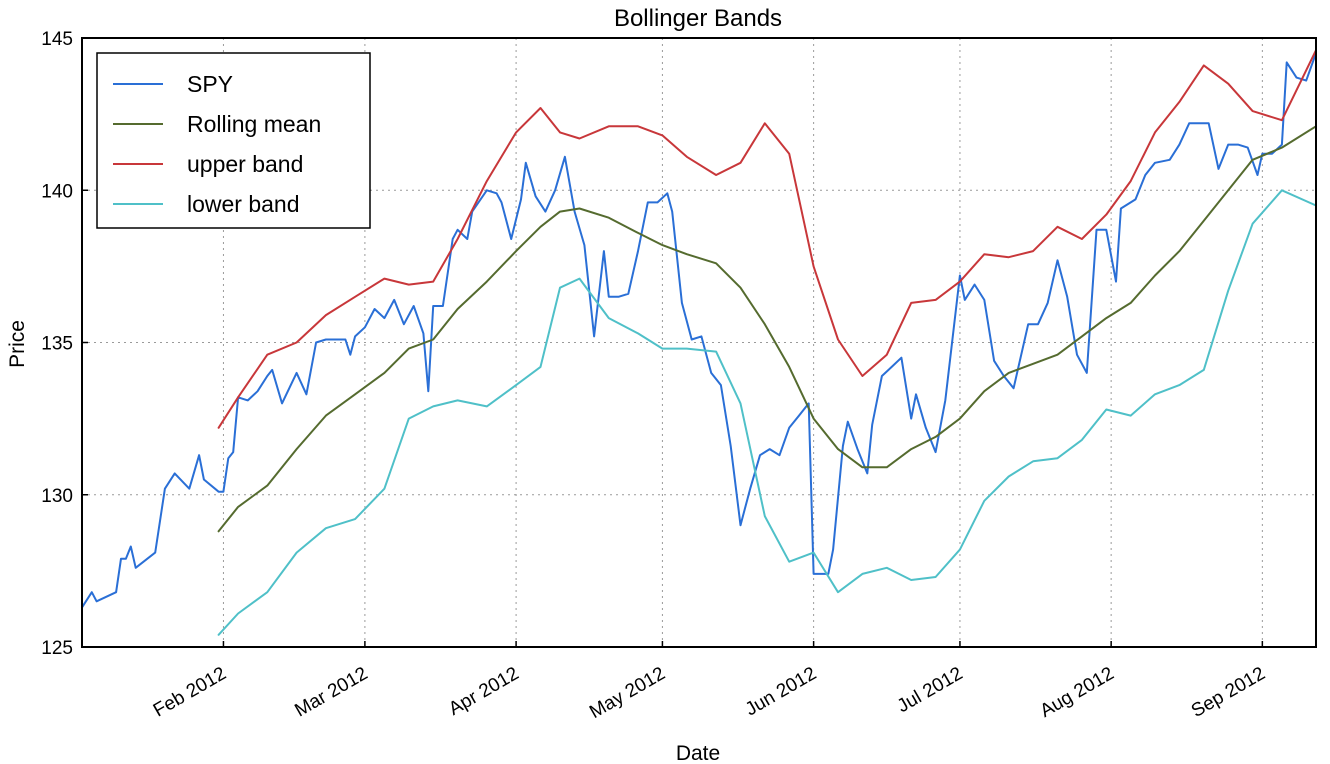 The width and height of the screenshot is (1330, 764). I want to click on y-tick-label: 135, so click(57, 344).